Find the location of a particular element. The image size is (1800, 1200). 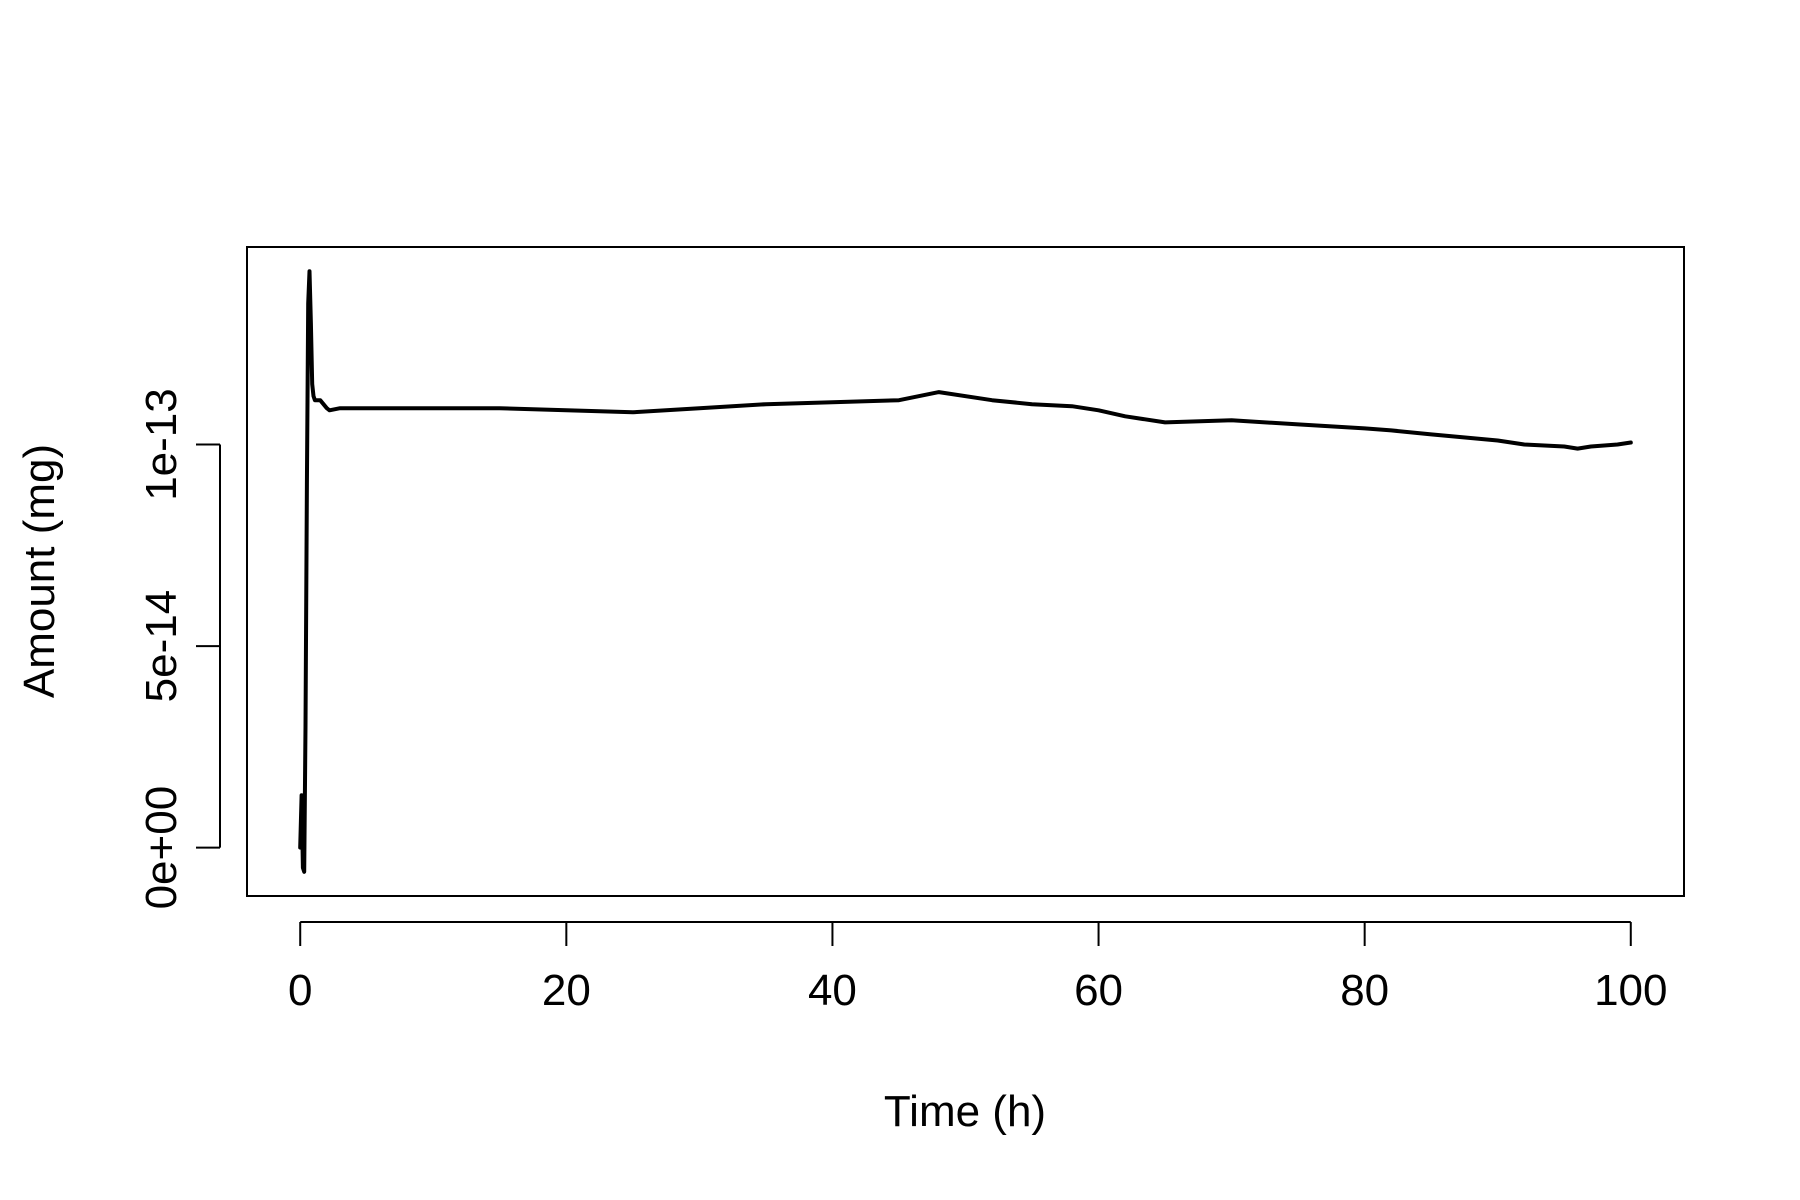

x-tick-label: 60 is located at coordinates (1098, 990).